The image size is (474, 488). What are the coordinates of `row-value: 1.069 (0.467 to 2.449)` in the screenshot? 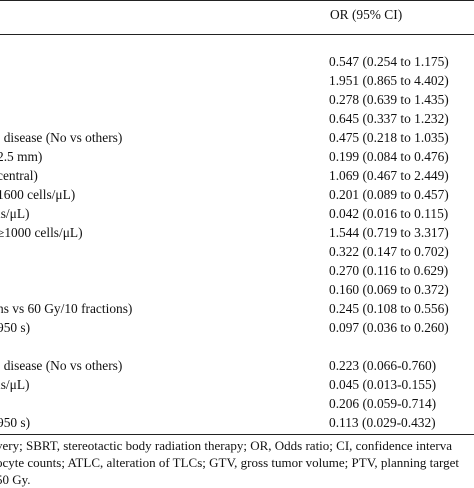 It's located at (389, 175).